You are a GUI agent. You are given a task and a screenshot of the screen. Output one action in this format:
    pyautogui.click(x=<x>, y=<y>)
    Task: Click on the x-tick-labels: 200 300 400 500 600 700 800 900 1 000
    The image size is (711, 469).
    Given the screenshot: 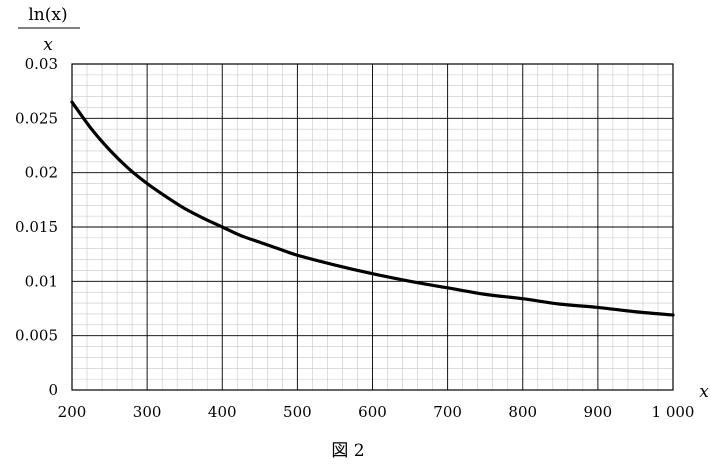 What is the action you would take?
    pyautogui.click(x=376, y=412)
    